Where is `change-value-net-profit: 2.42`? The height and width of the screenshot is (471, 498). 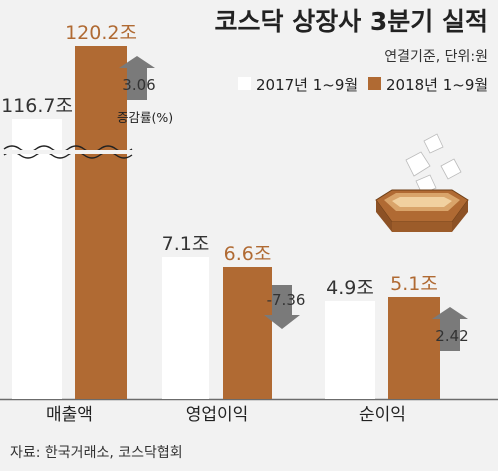
change-value-net-profit: 2.42 is located at coordinates (451, 336).